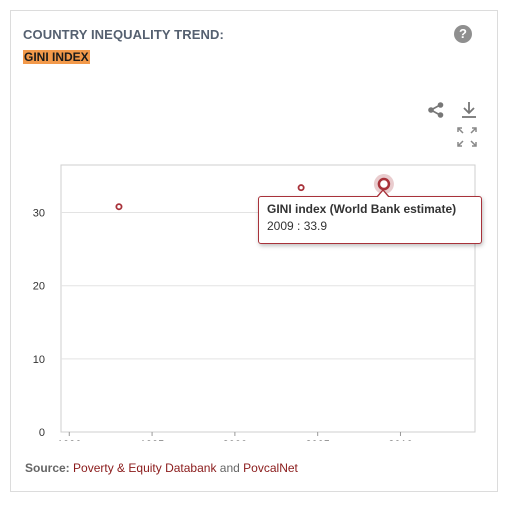 Image resolution: width=513 pixels, height=506 pixels. What do you see at coordinates (362, 209) in the screenshot?
I see `tooltip-series-name: GINI index (World Bank estimate)` at bounding box center [362, 209].